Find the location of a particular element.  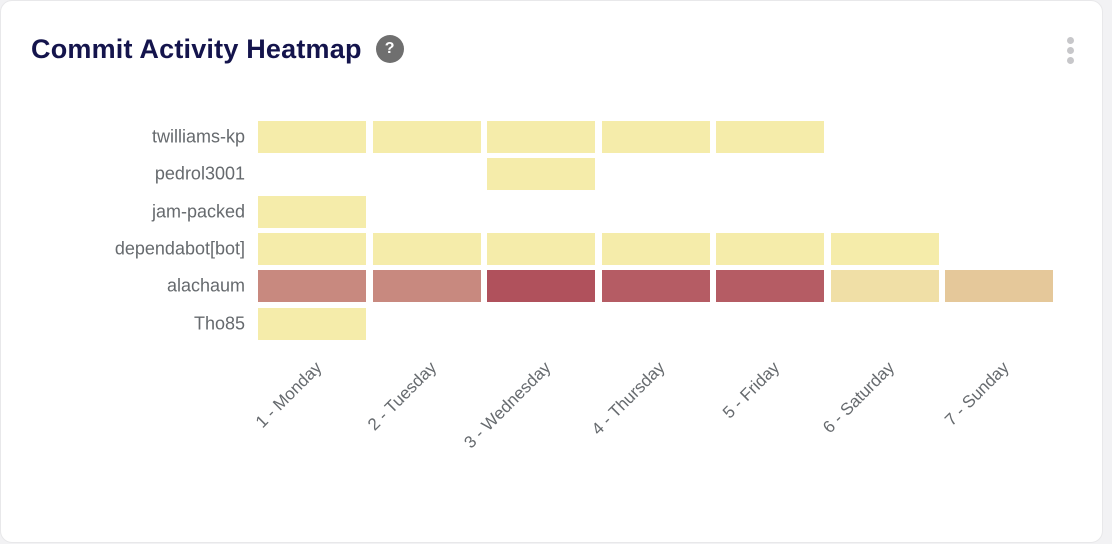

y-axis-label: jam-packed is located at coordinates (198, 211).